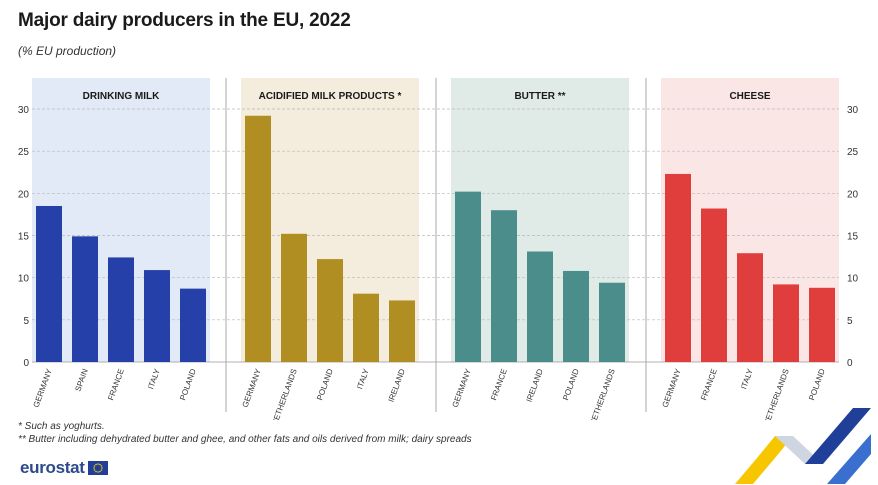 The image size is (878, 485). What do you see at coordinates (24, 110) in the screenshot?
I see `y-tick-label-left: 30` at bounding box center [24, 110].